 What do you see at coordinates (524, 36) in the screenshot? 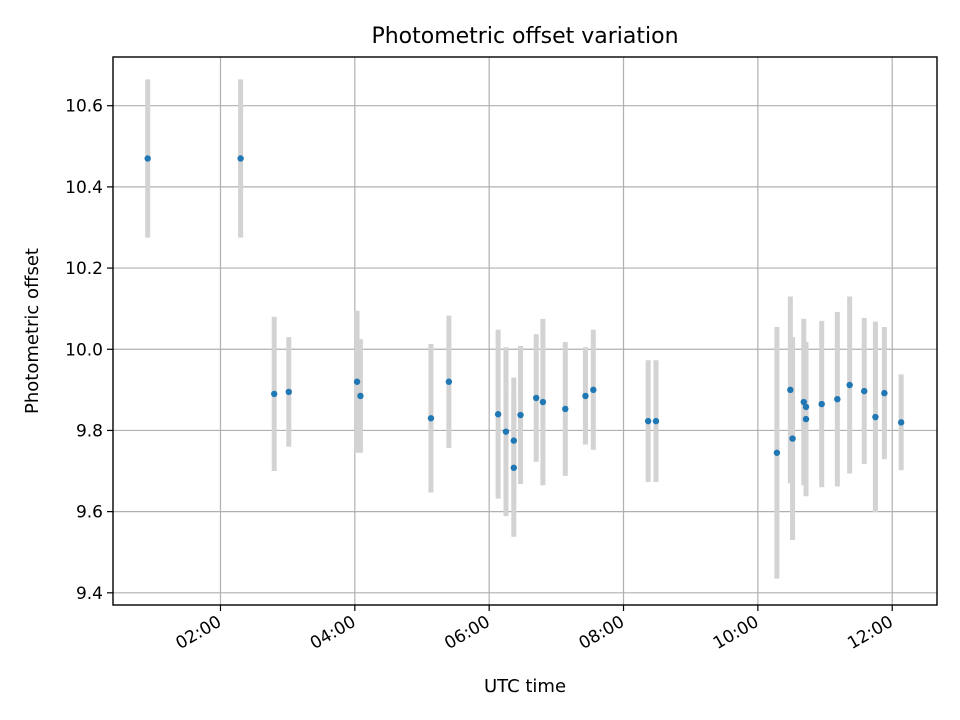
I see `chart-title: Photometric offset variation` at bounding box center [524, 36].